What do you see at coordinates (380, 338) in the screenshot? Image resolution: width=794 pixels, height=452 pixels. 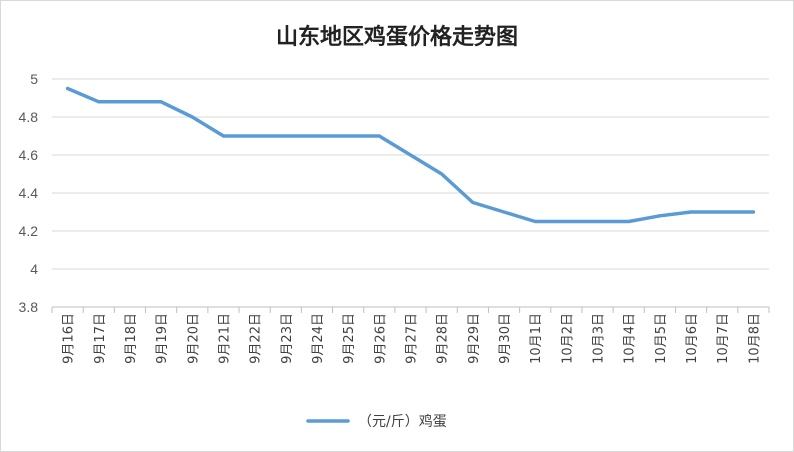 I see `x-tick-label: 9月26日` at bounding box center [380, 338].